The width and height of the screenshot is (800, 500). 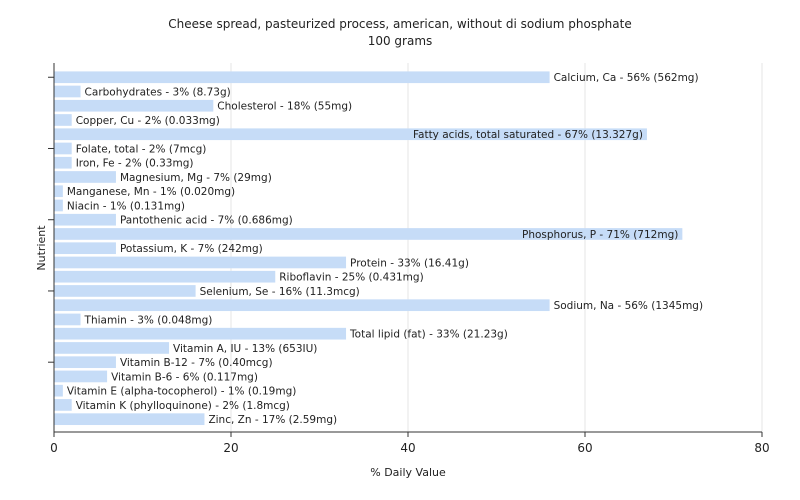 What do you see at coordinates (351, 278) in the screenshot?
I see `bar-label: Riboflavin - 25% (0.431mg)` at bounding box center [351, 278].